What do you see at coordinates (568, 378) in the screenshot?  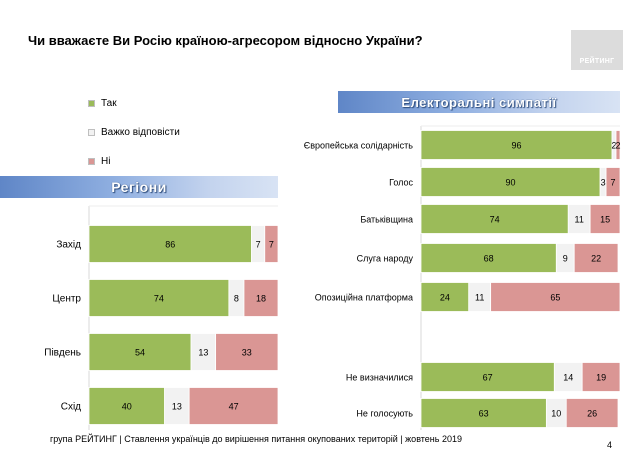 I see `parties-value-label: 14` at bounding box center [568, 378].